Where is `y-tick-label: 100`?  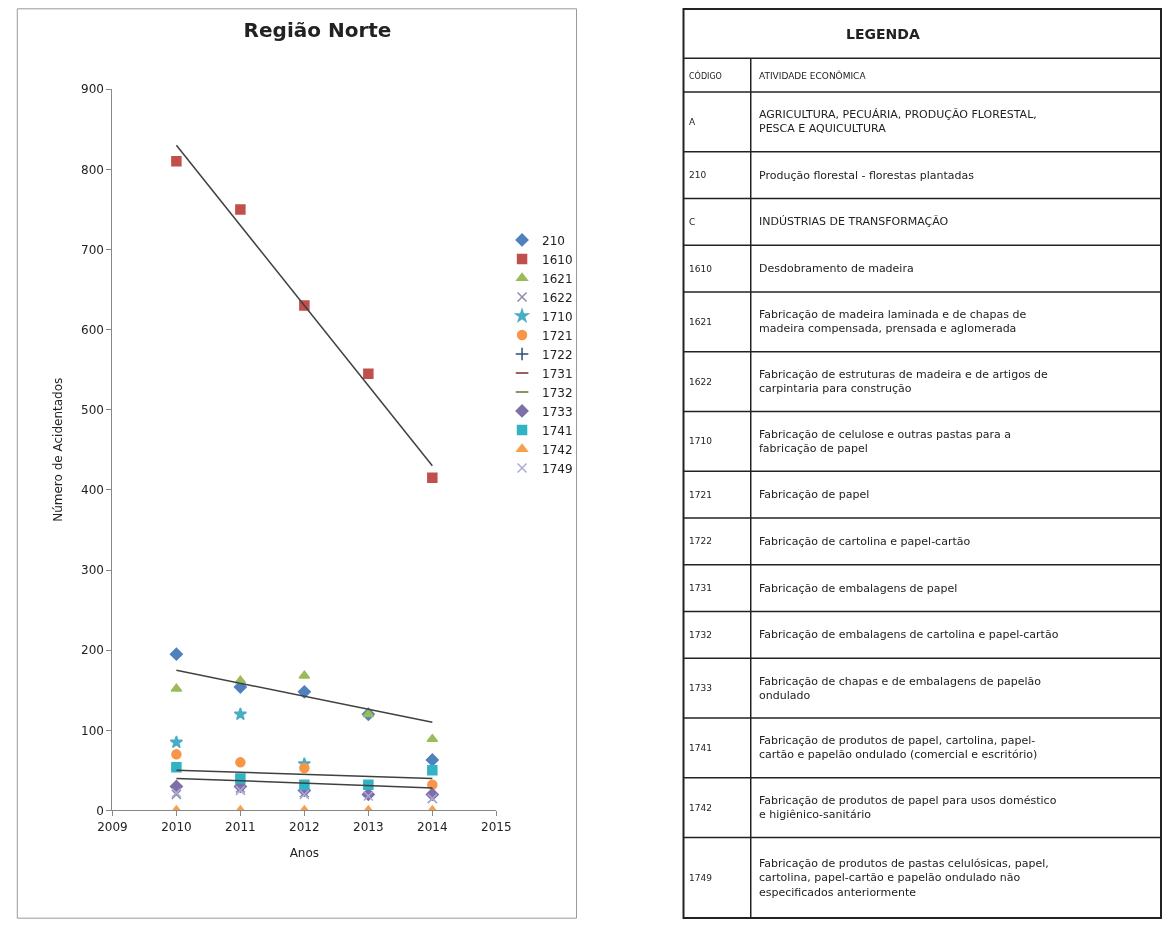 y-tick-label: 100 is located at coordinates (93, 730).